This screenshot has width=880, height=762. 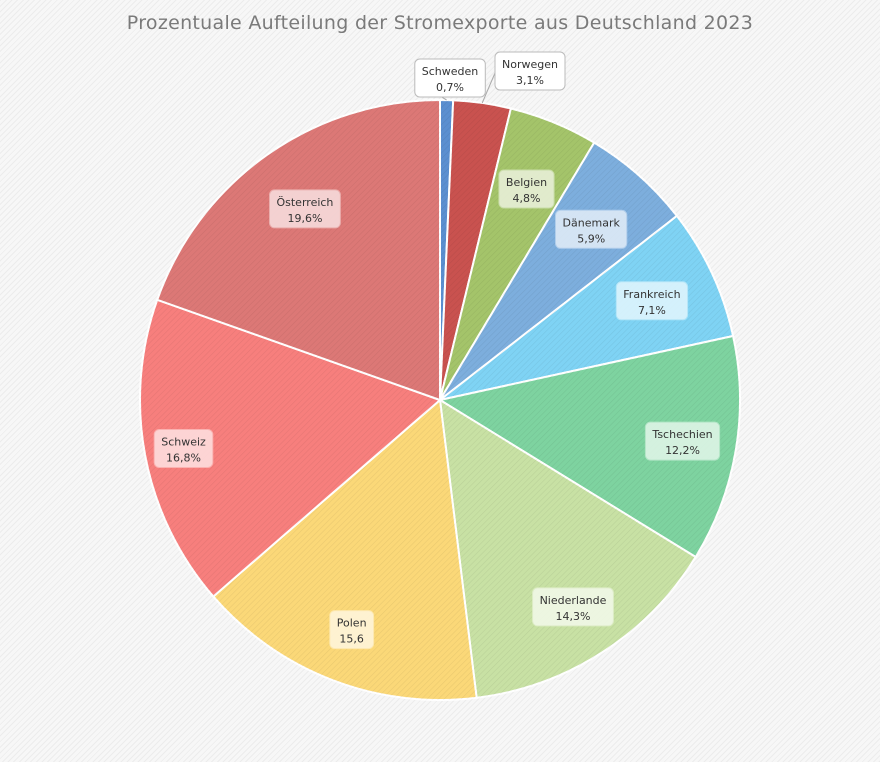 I want to click on slice-label-schweiz: Schweiz 16,8%, so click(x=183, y=448).